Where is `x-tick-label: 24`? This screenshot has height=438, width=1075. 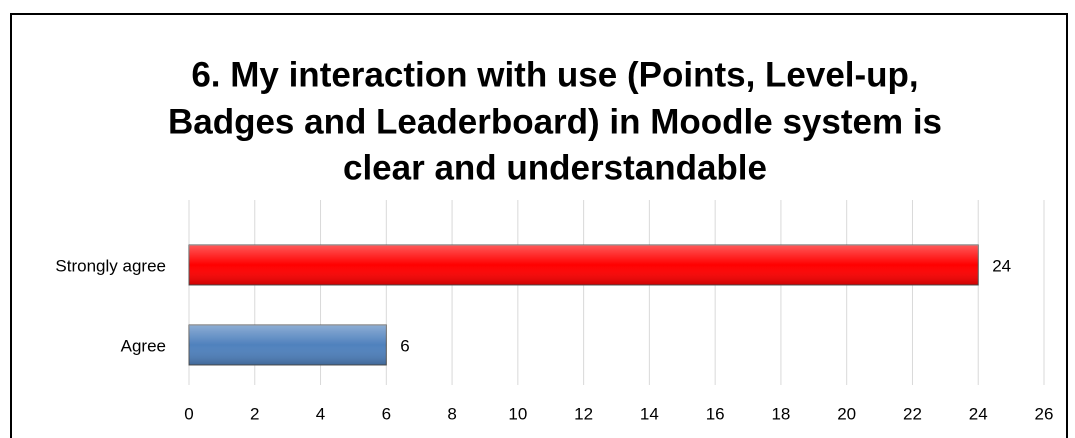
x-tick-label: 24 is located at coordinates (978, 413).